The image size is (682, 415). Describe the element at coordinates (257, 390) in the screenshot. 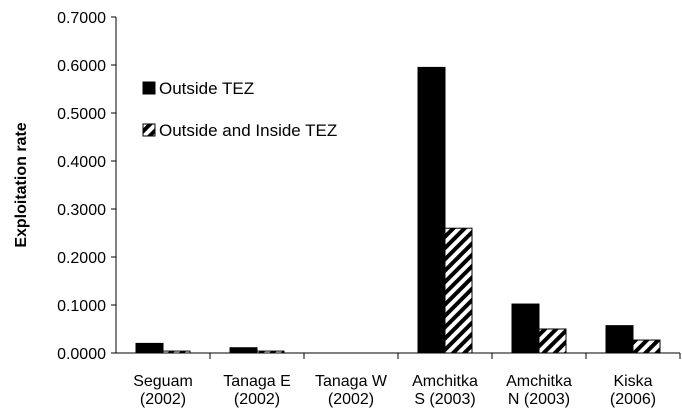

I see `x-tick-label: Tanaga E (2002)` at that location.